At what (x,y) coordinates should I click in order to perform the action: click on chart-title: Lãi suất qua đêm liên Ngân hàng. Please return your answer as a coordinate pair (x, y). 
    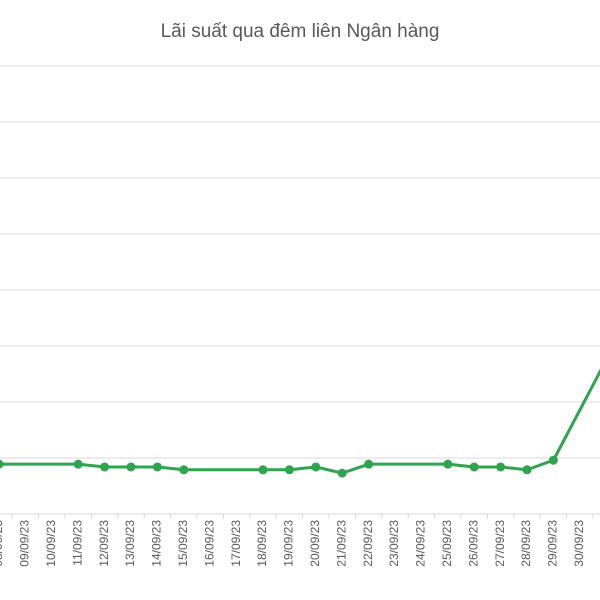
    Looking at the image, I should click on (300, 31).